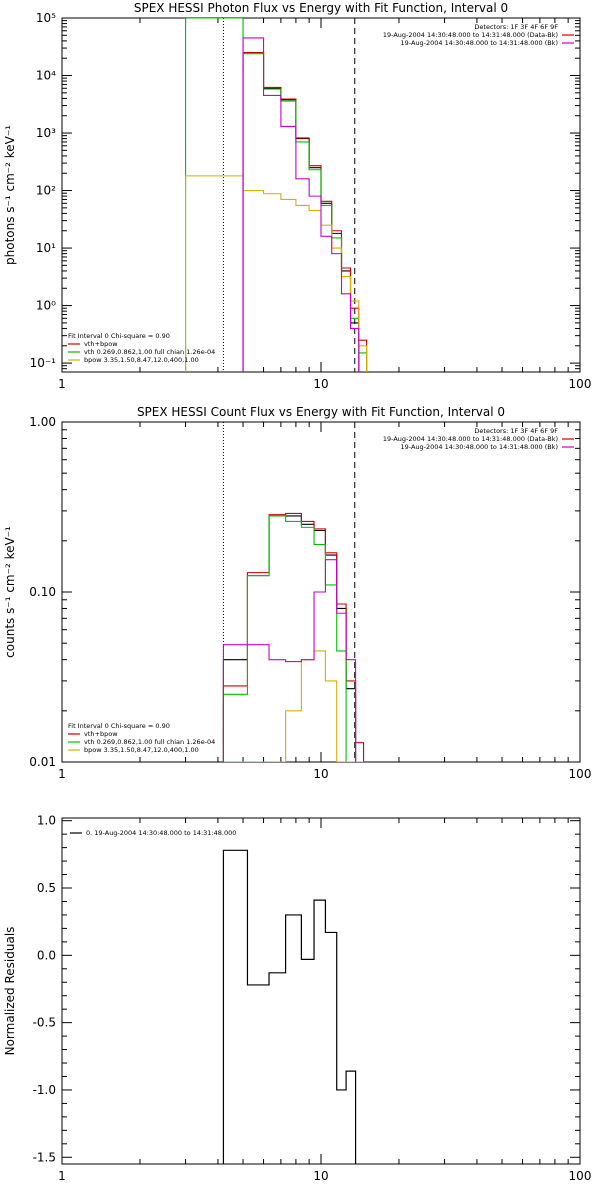 The height and width of the screenshot is (1200, 600). Describe the element at coordinates (44, 1023) in the screenshot. I see `y-tick-label: -0.5` at that location.